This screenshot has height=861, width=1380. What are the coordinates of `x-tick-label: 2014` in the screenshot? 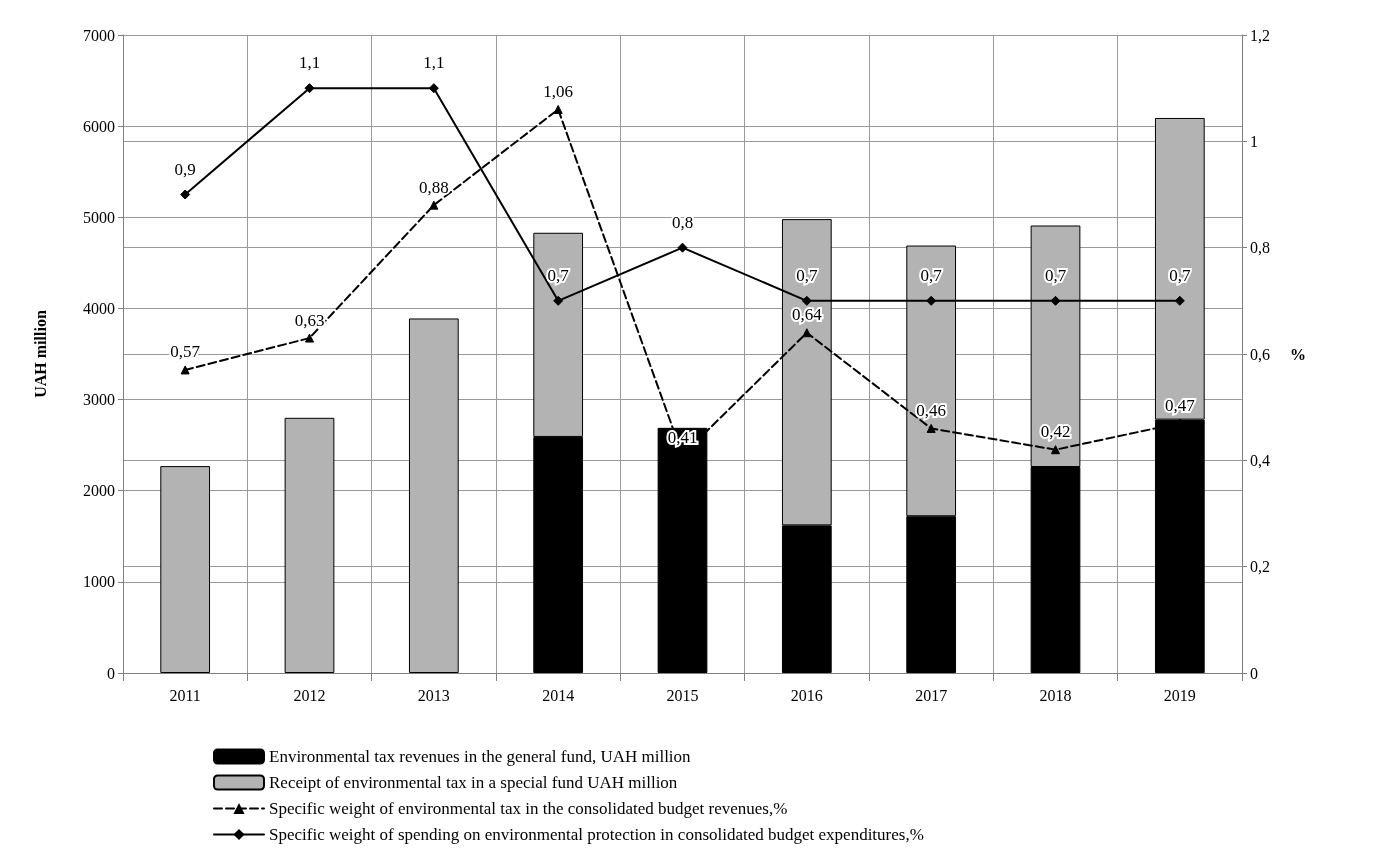 It's located at (558, 695).